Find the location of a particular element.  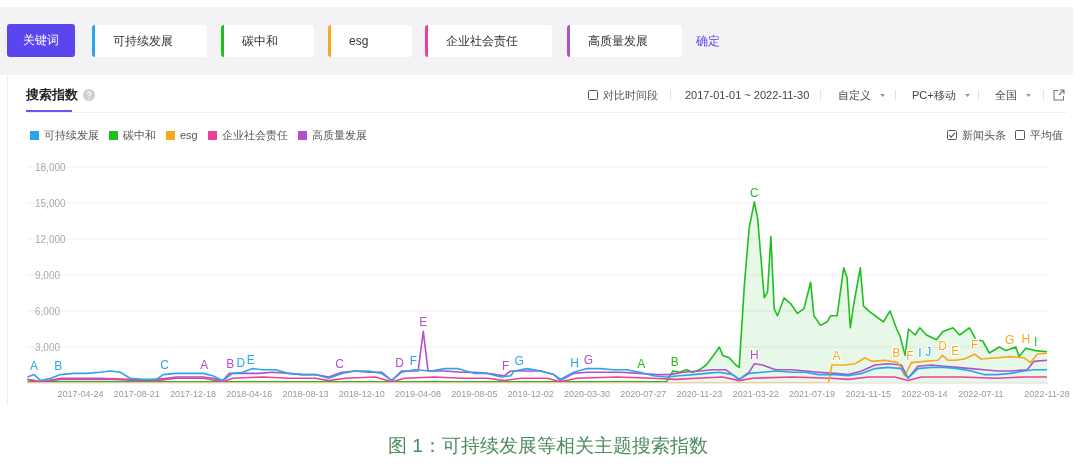

x-tick-label: 2017-04-24 is located at coordinates (80, 394).